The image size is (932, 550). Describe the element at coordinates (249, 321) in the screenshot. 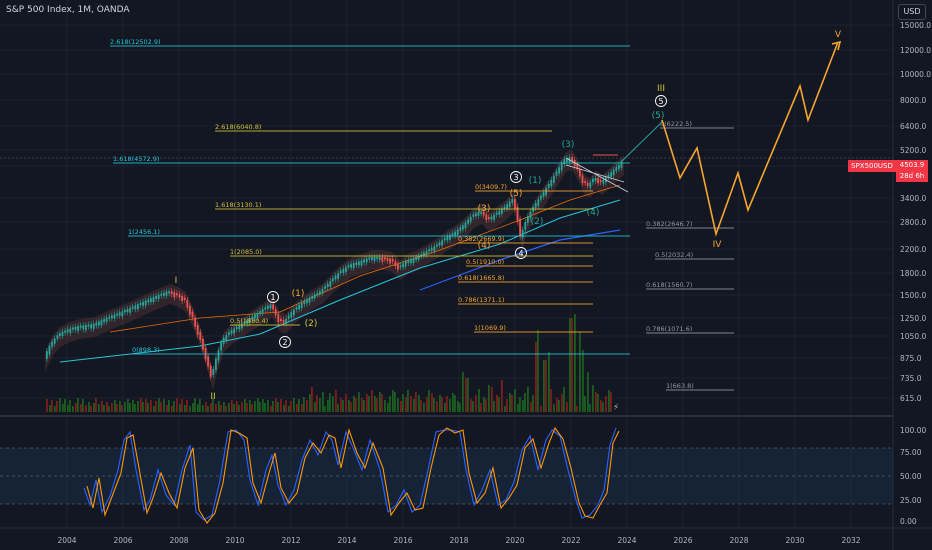

I see `fib-label: 0.5(1880.4)` at that location.